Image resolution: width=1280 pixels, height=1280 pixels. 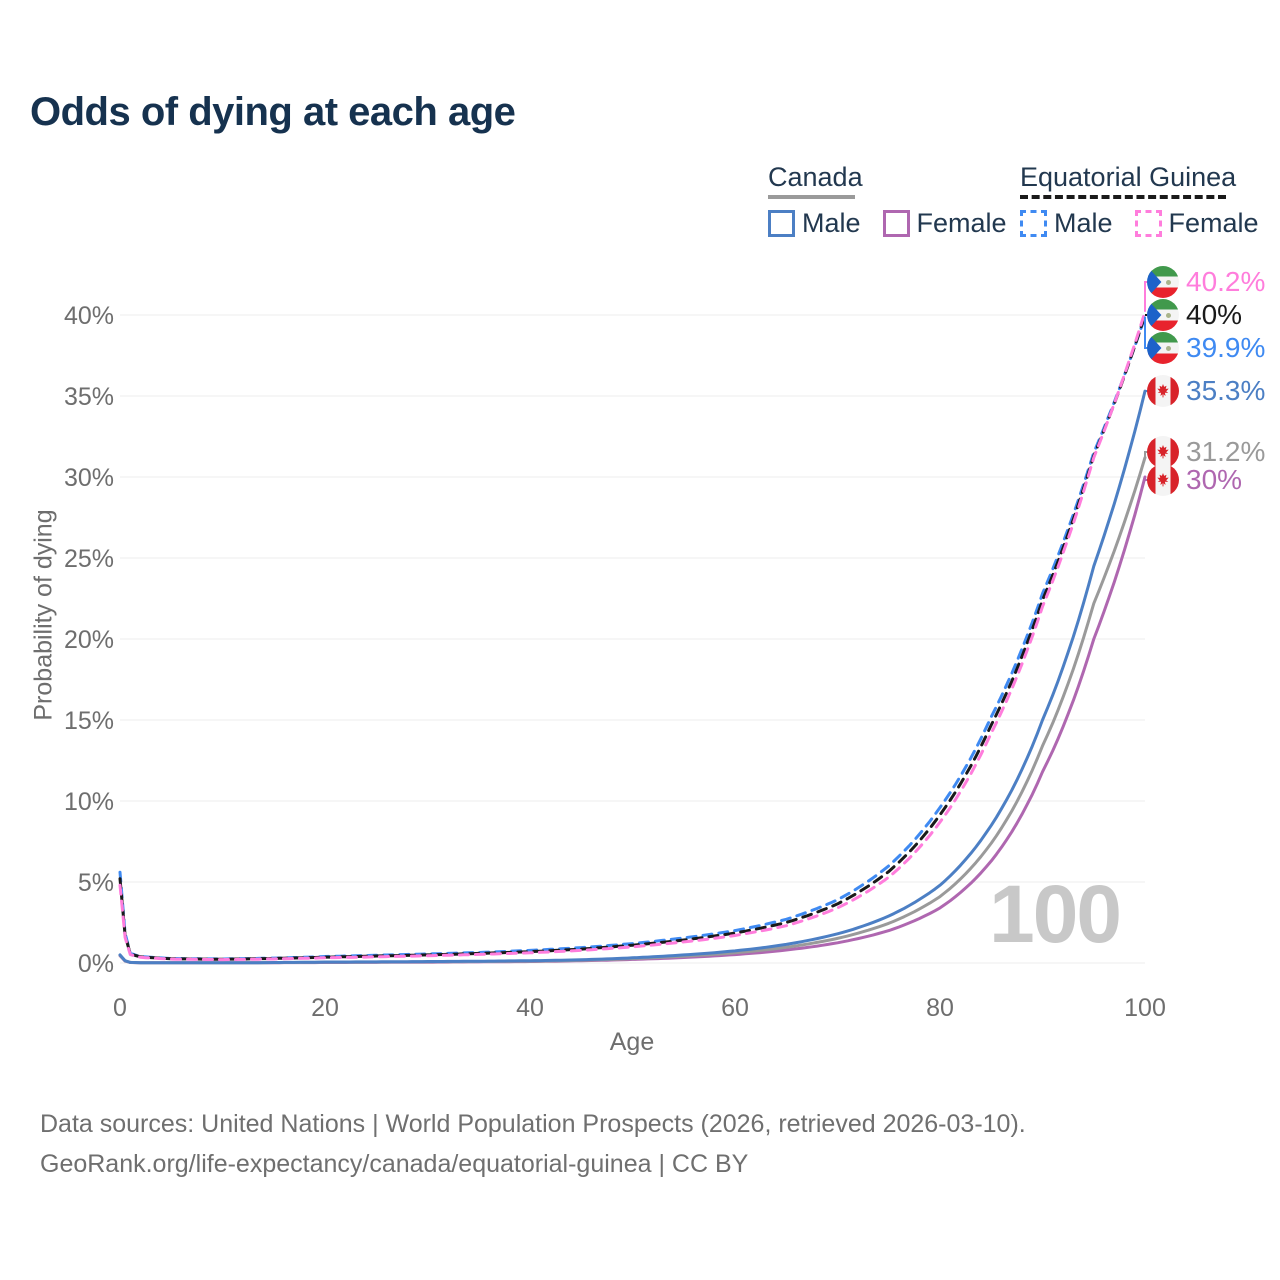 I want to click on legend-item-eg-male: Male, so click(x=1066, y=223).